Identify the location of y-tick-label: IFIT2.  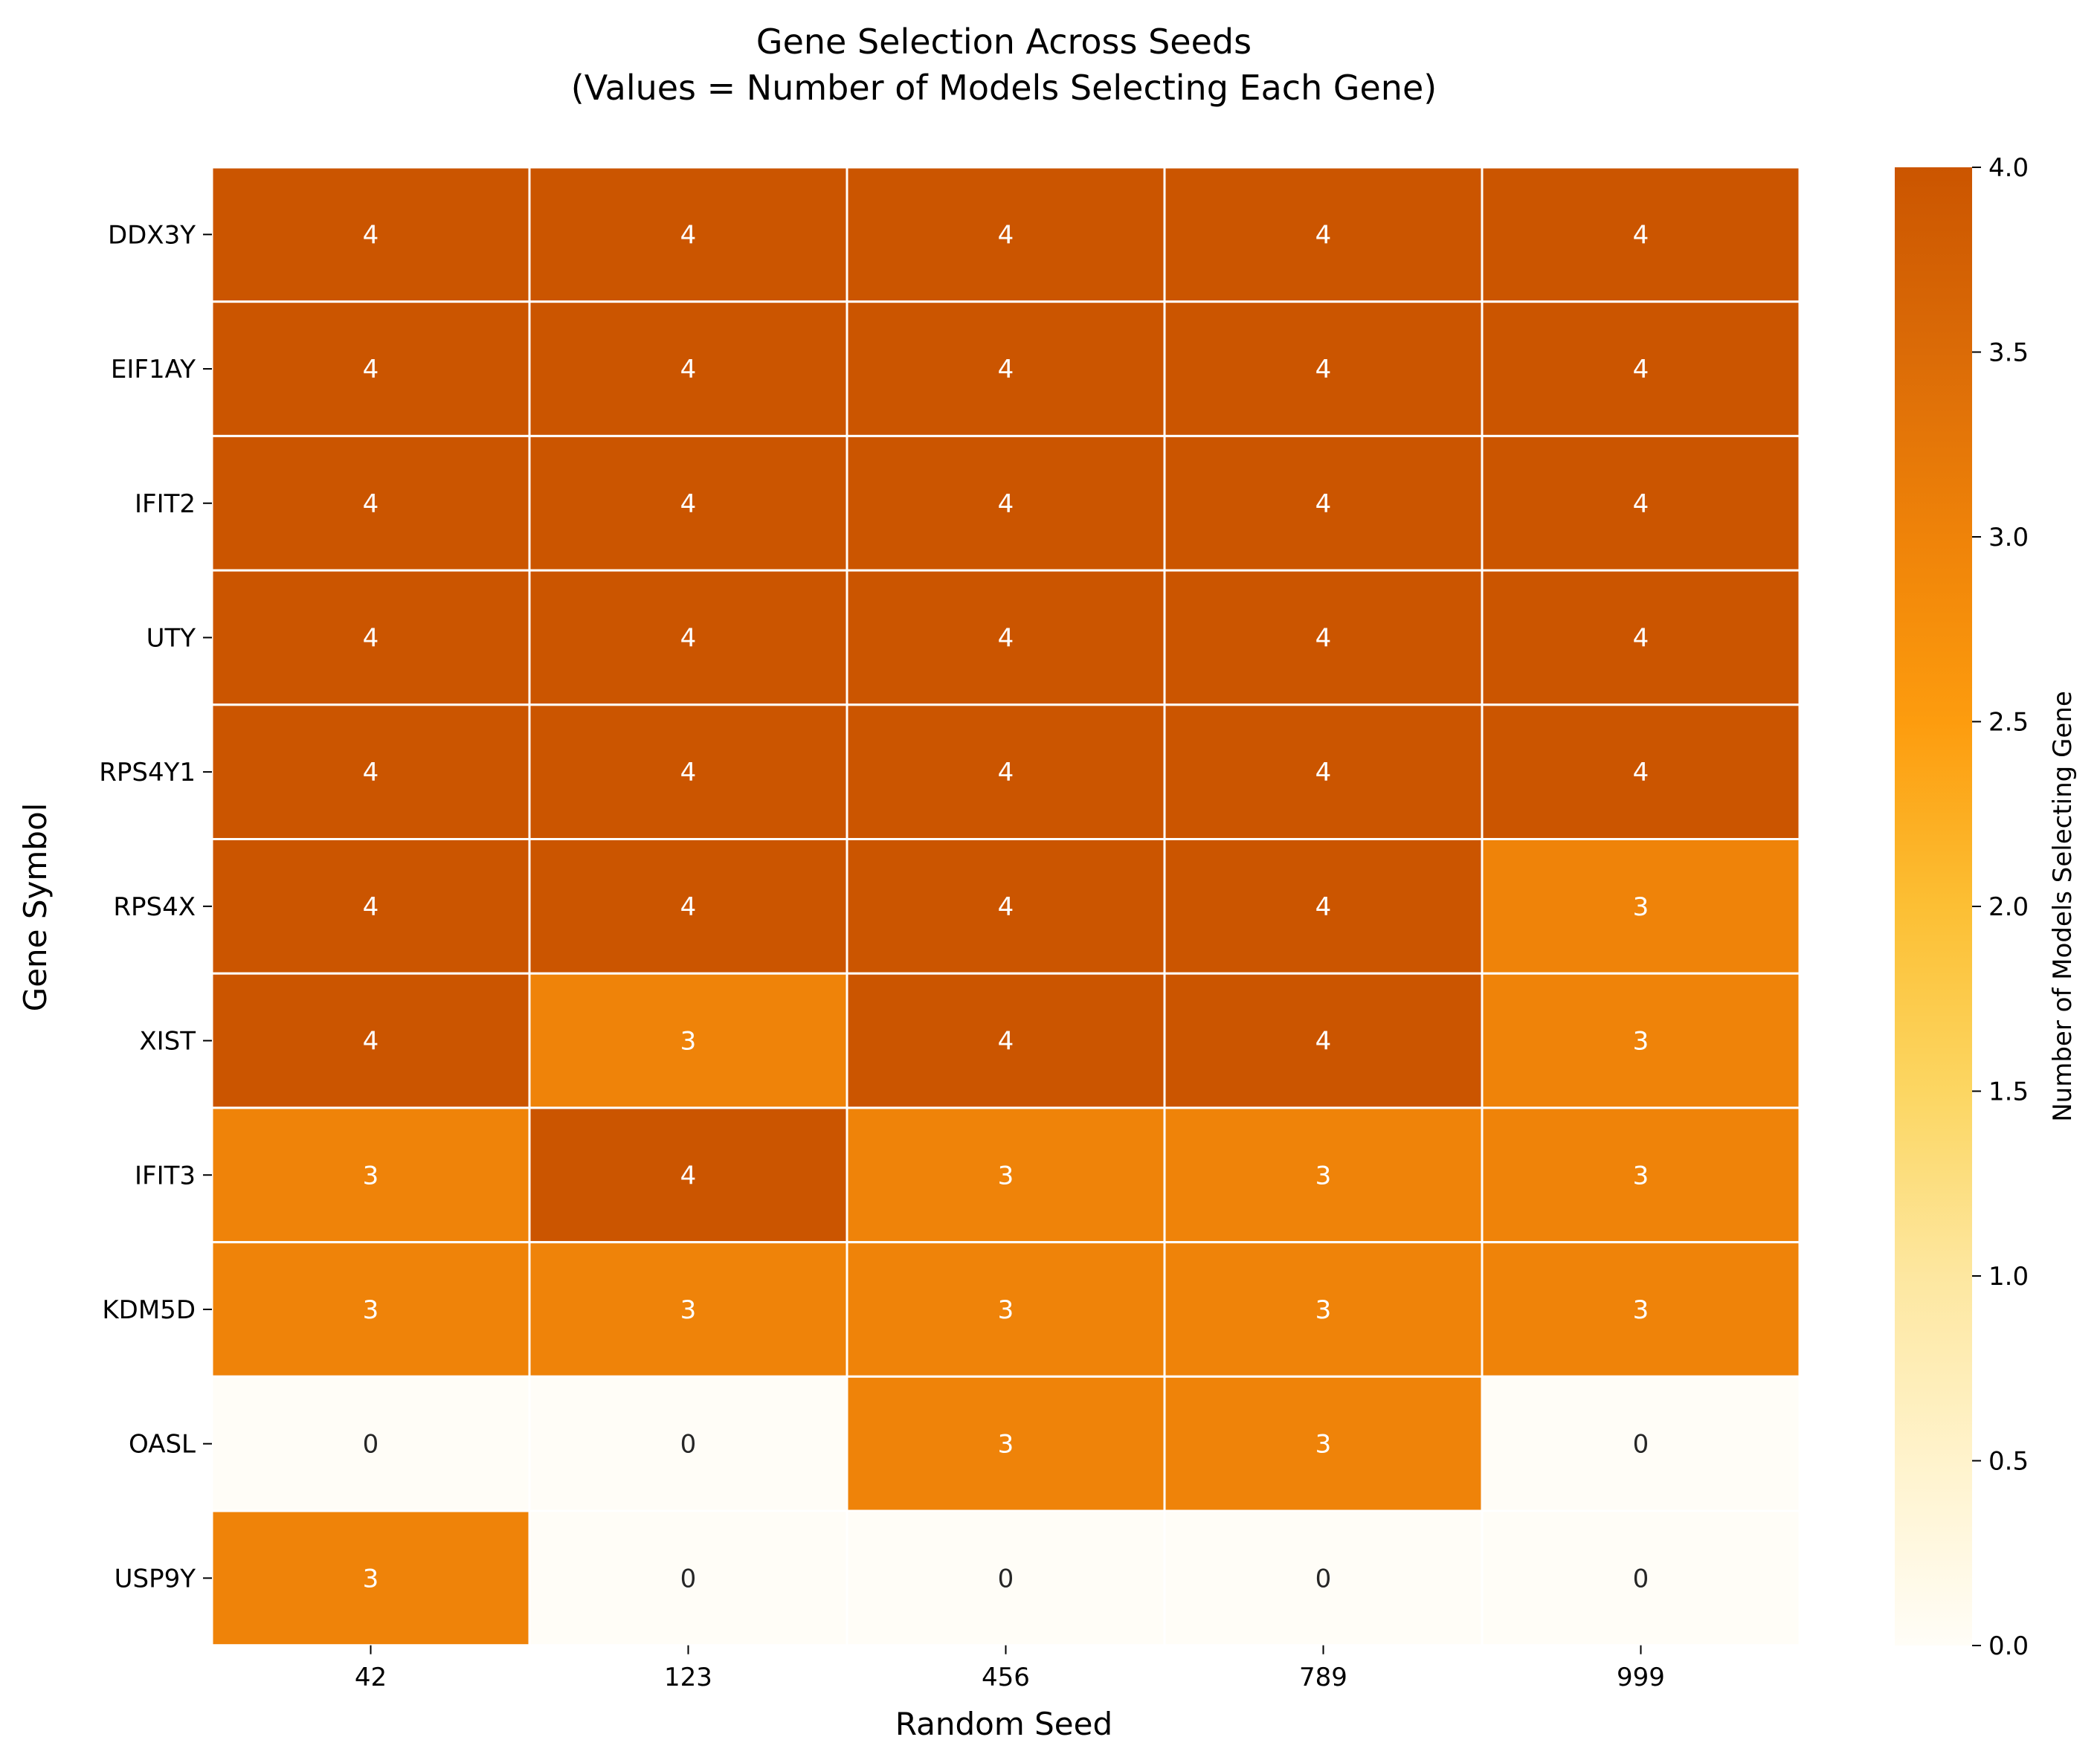
(165, 504).